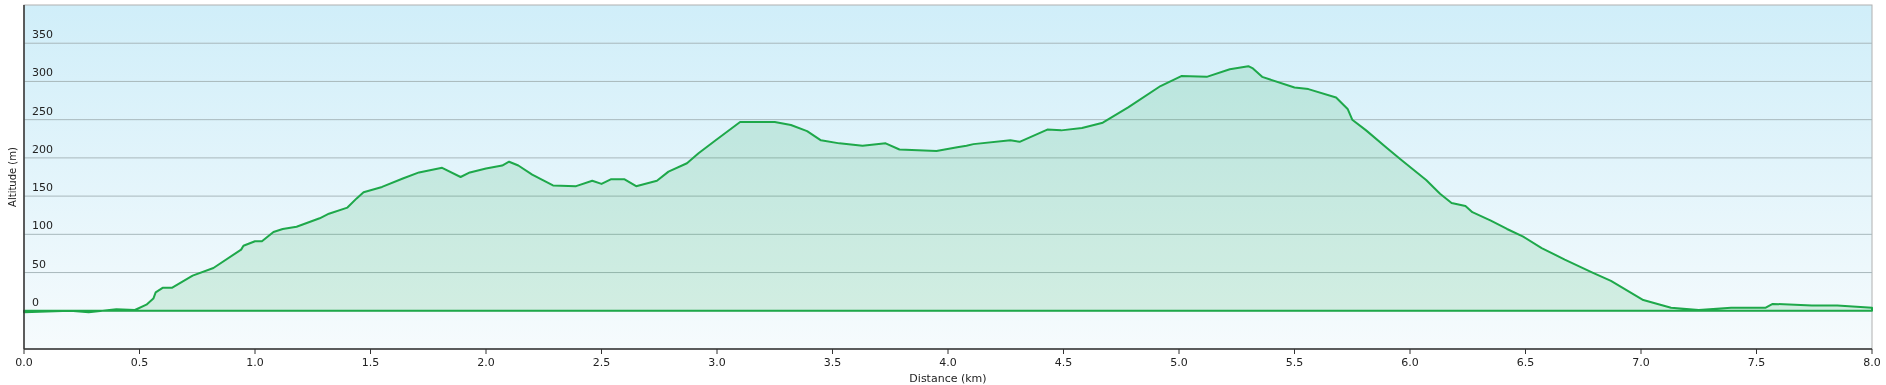 The image size is (1886, 385). I want to click on x-tick-label: 4.5, so click(1063, 362).